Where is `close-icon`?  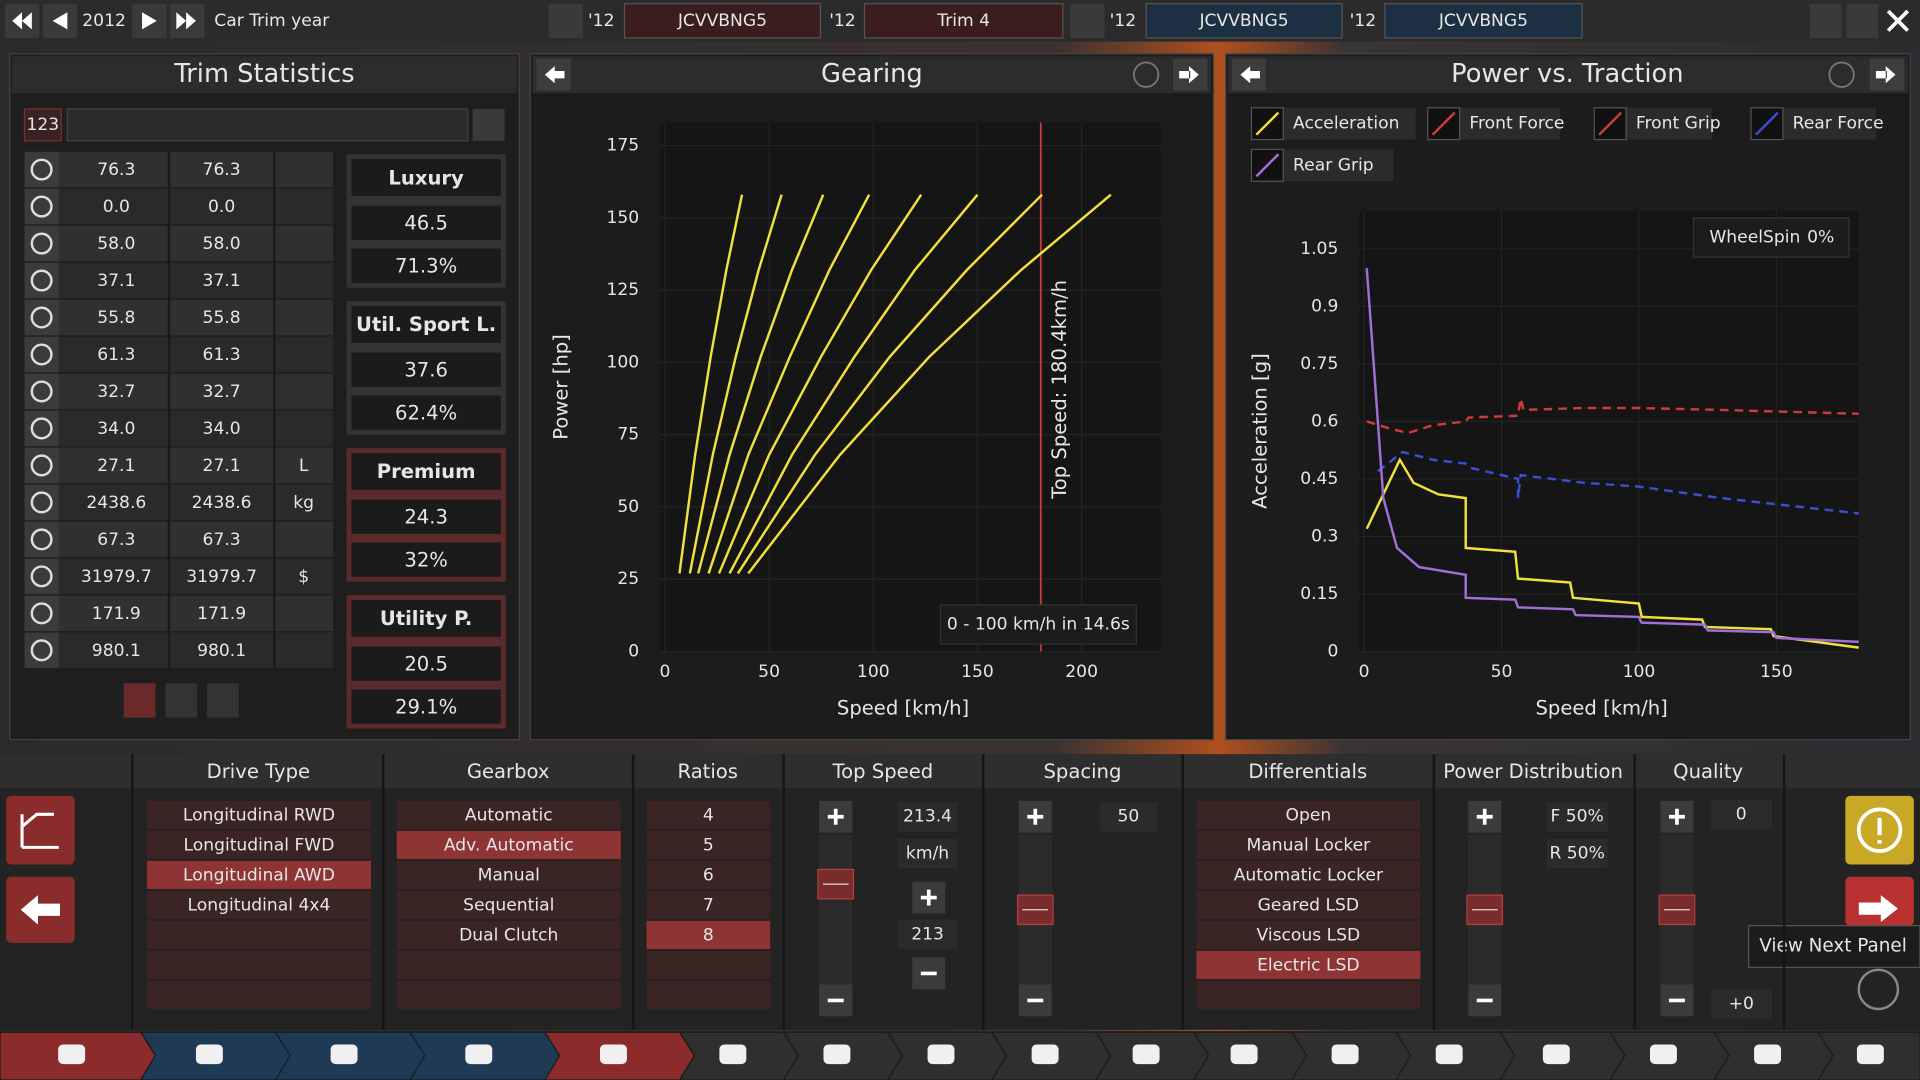
close-icon is located at coordinates (1898, 20).